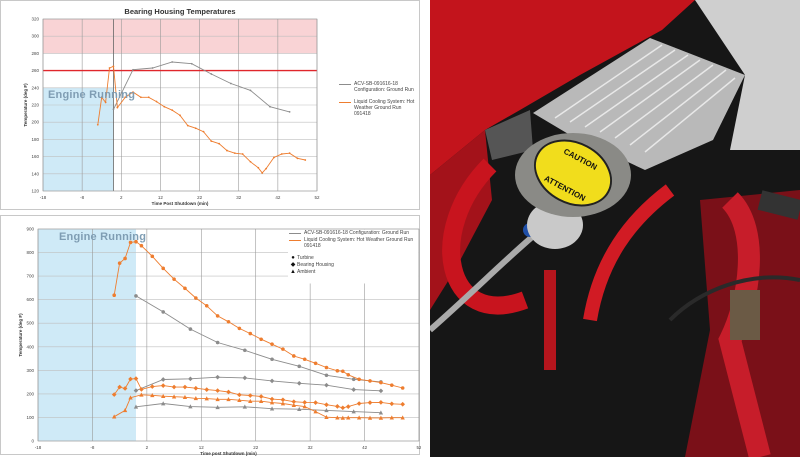  What do you see at coordinates (43, 197) in the screenshot?
I see `x-tick-label: -18` at bounding box center [43, 197].